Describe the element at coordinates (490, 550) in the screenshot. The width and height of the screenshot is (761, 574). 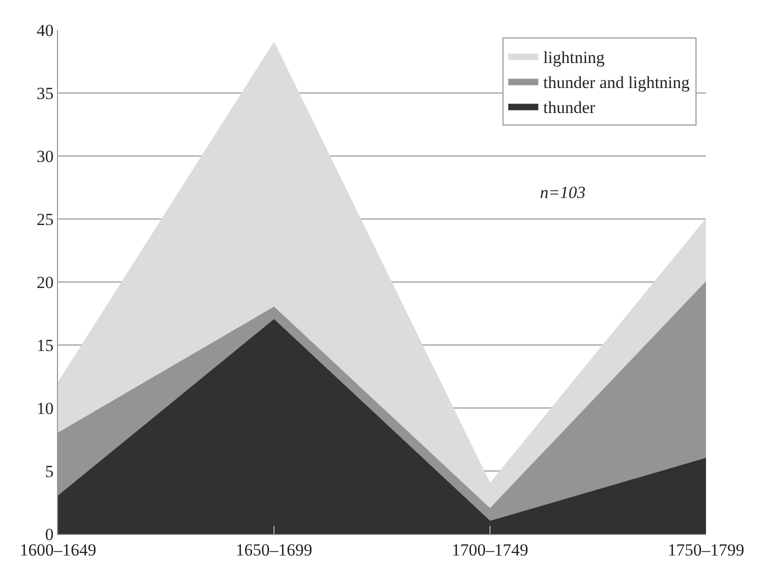
I see `x-tick-label: 1700–1749` at that location.